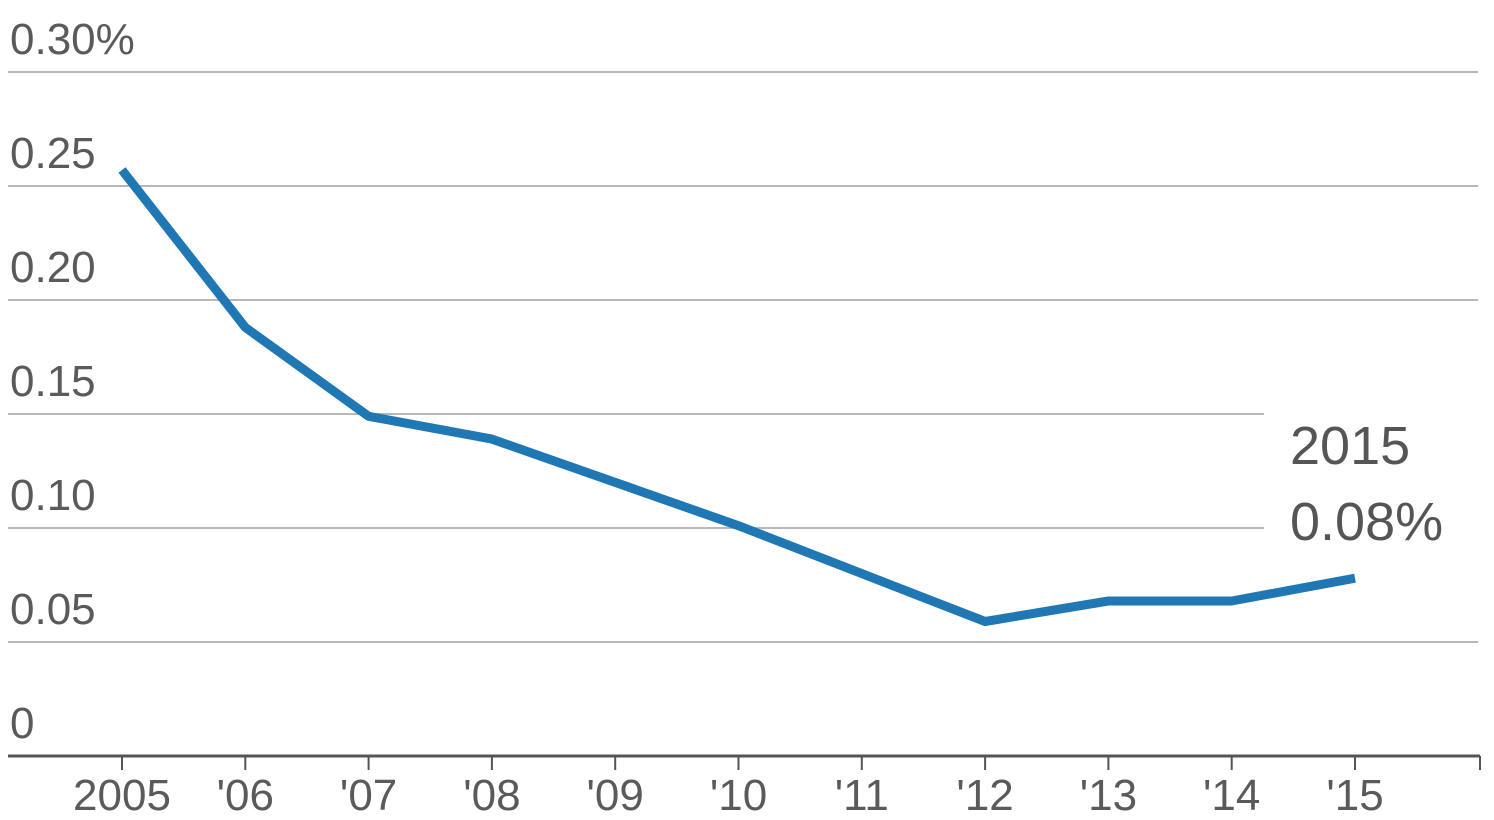  Describe the element at coordinates (738, 795) in the screenshot. I see `x-tick-label: '10` at that location.